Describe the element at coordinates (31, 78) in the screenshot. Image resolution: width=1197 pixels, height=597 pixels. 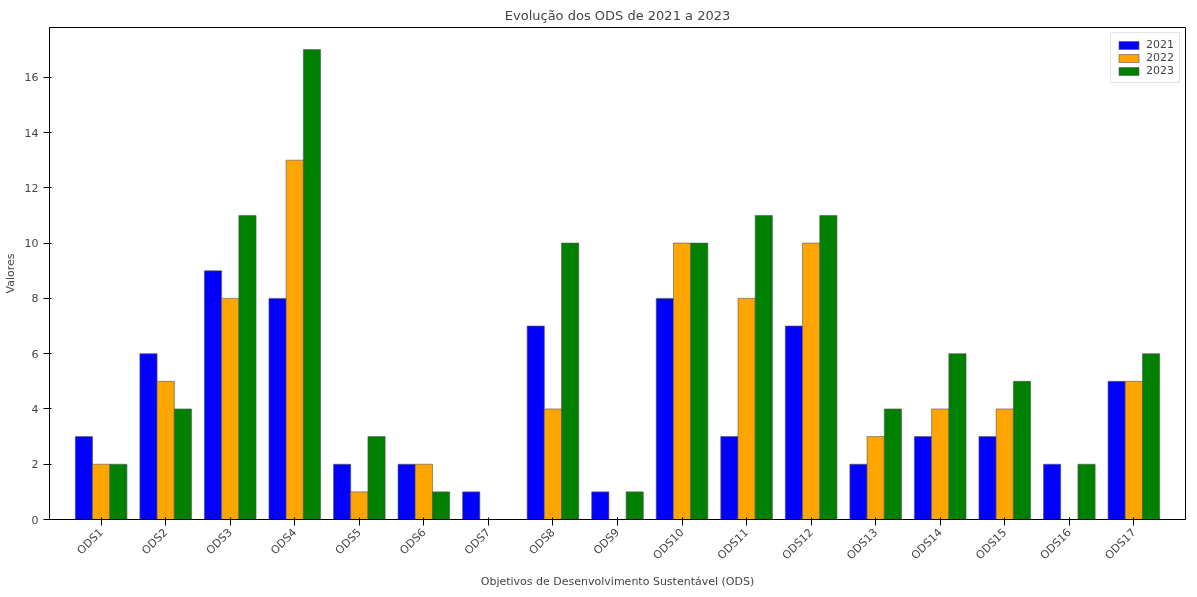
I see `y-tick-label: 16` at that location.